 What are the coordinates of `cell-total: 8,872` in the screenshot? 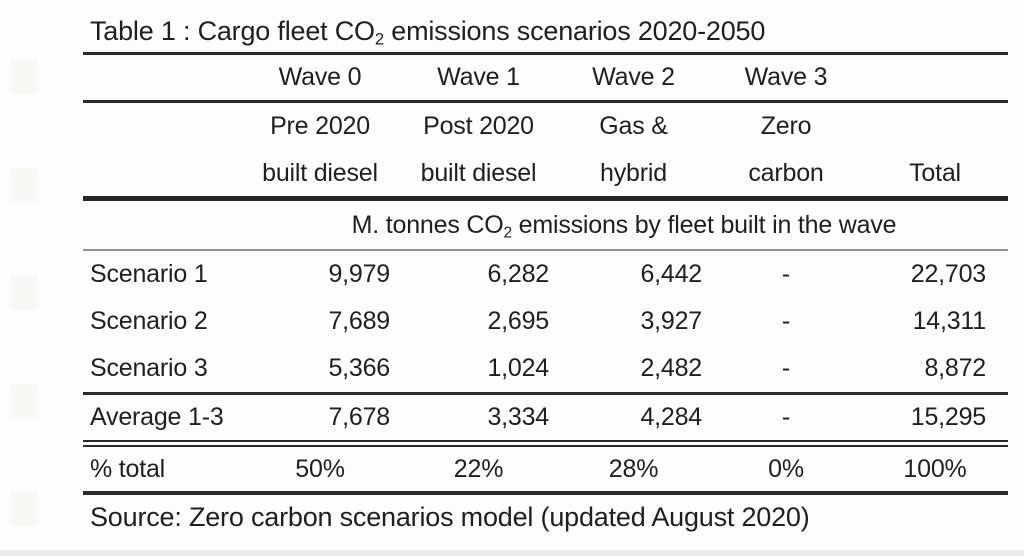 It's located at (955, 368).